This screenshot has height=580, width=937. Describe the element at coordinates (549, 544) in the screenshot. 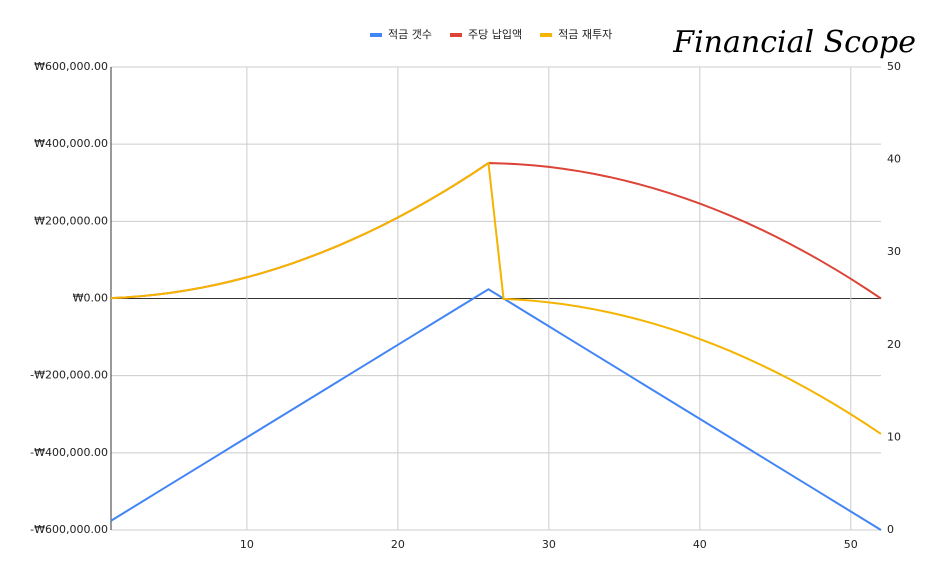

I see `x-tick-label: 30` at that location.